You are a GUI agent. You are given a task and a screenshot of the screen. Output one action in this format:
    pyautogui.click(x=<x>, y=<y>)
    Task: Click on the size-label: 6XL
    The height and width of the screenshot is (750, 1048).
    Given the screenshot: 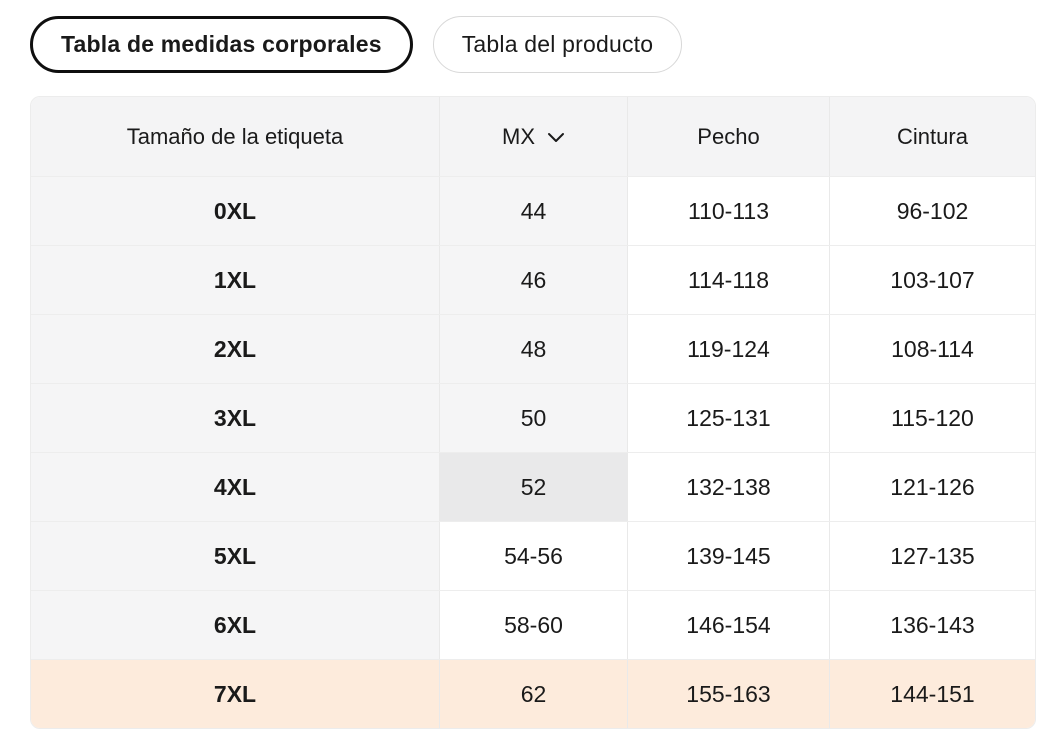 What is the action you would take?
    pyautogui.click(x=235, y=625)
    